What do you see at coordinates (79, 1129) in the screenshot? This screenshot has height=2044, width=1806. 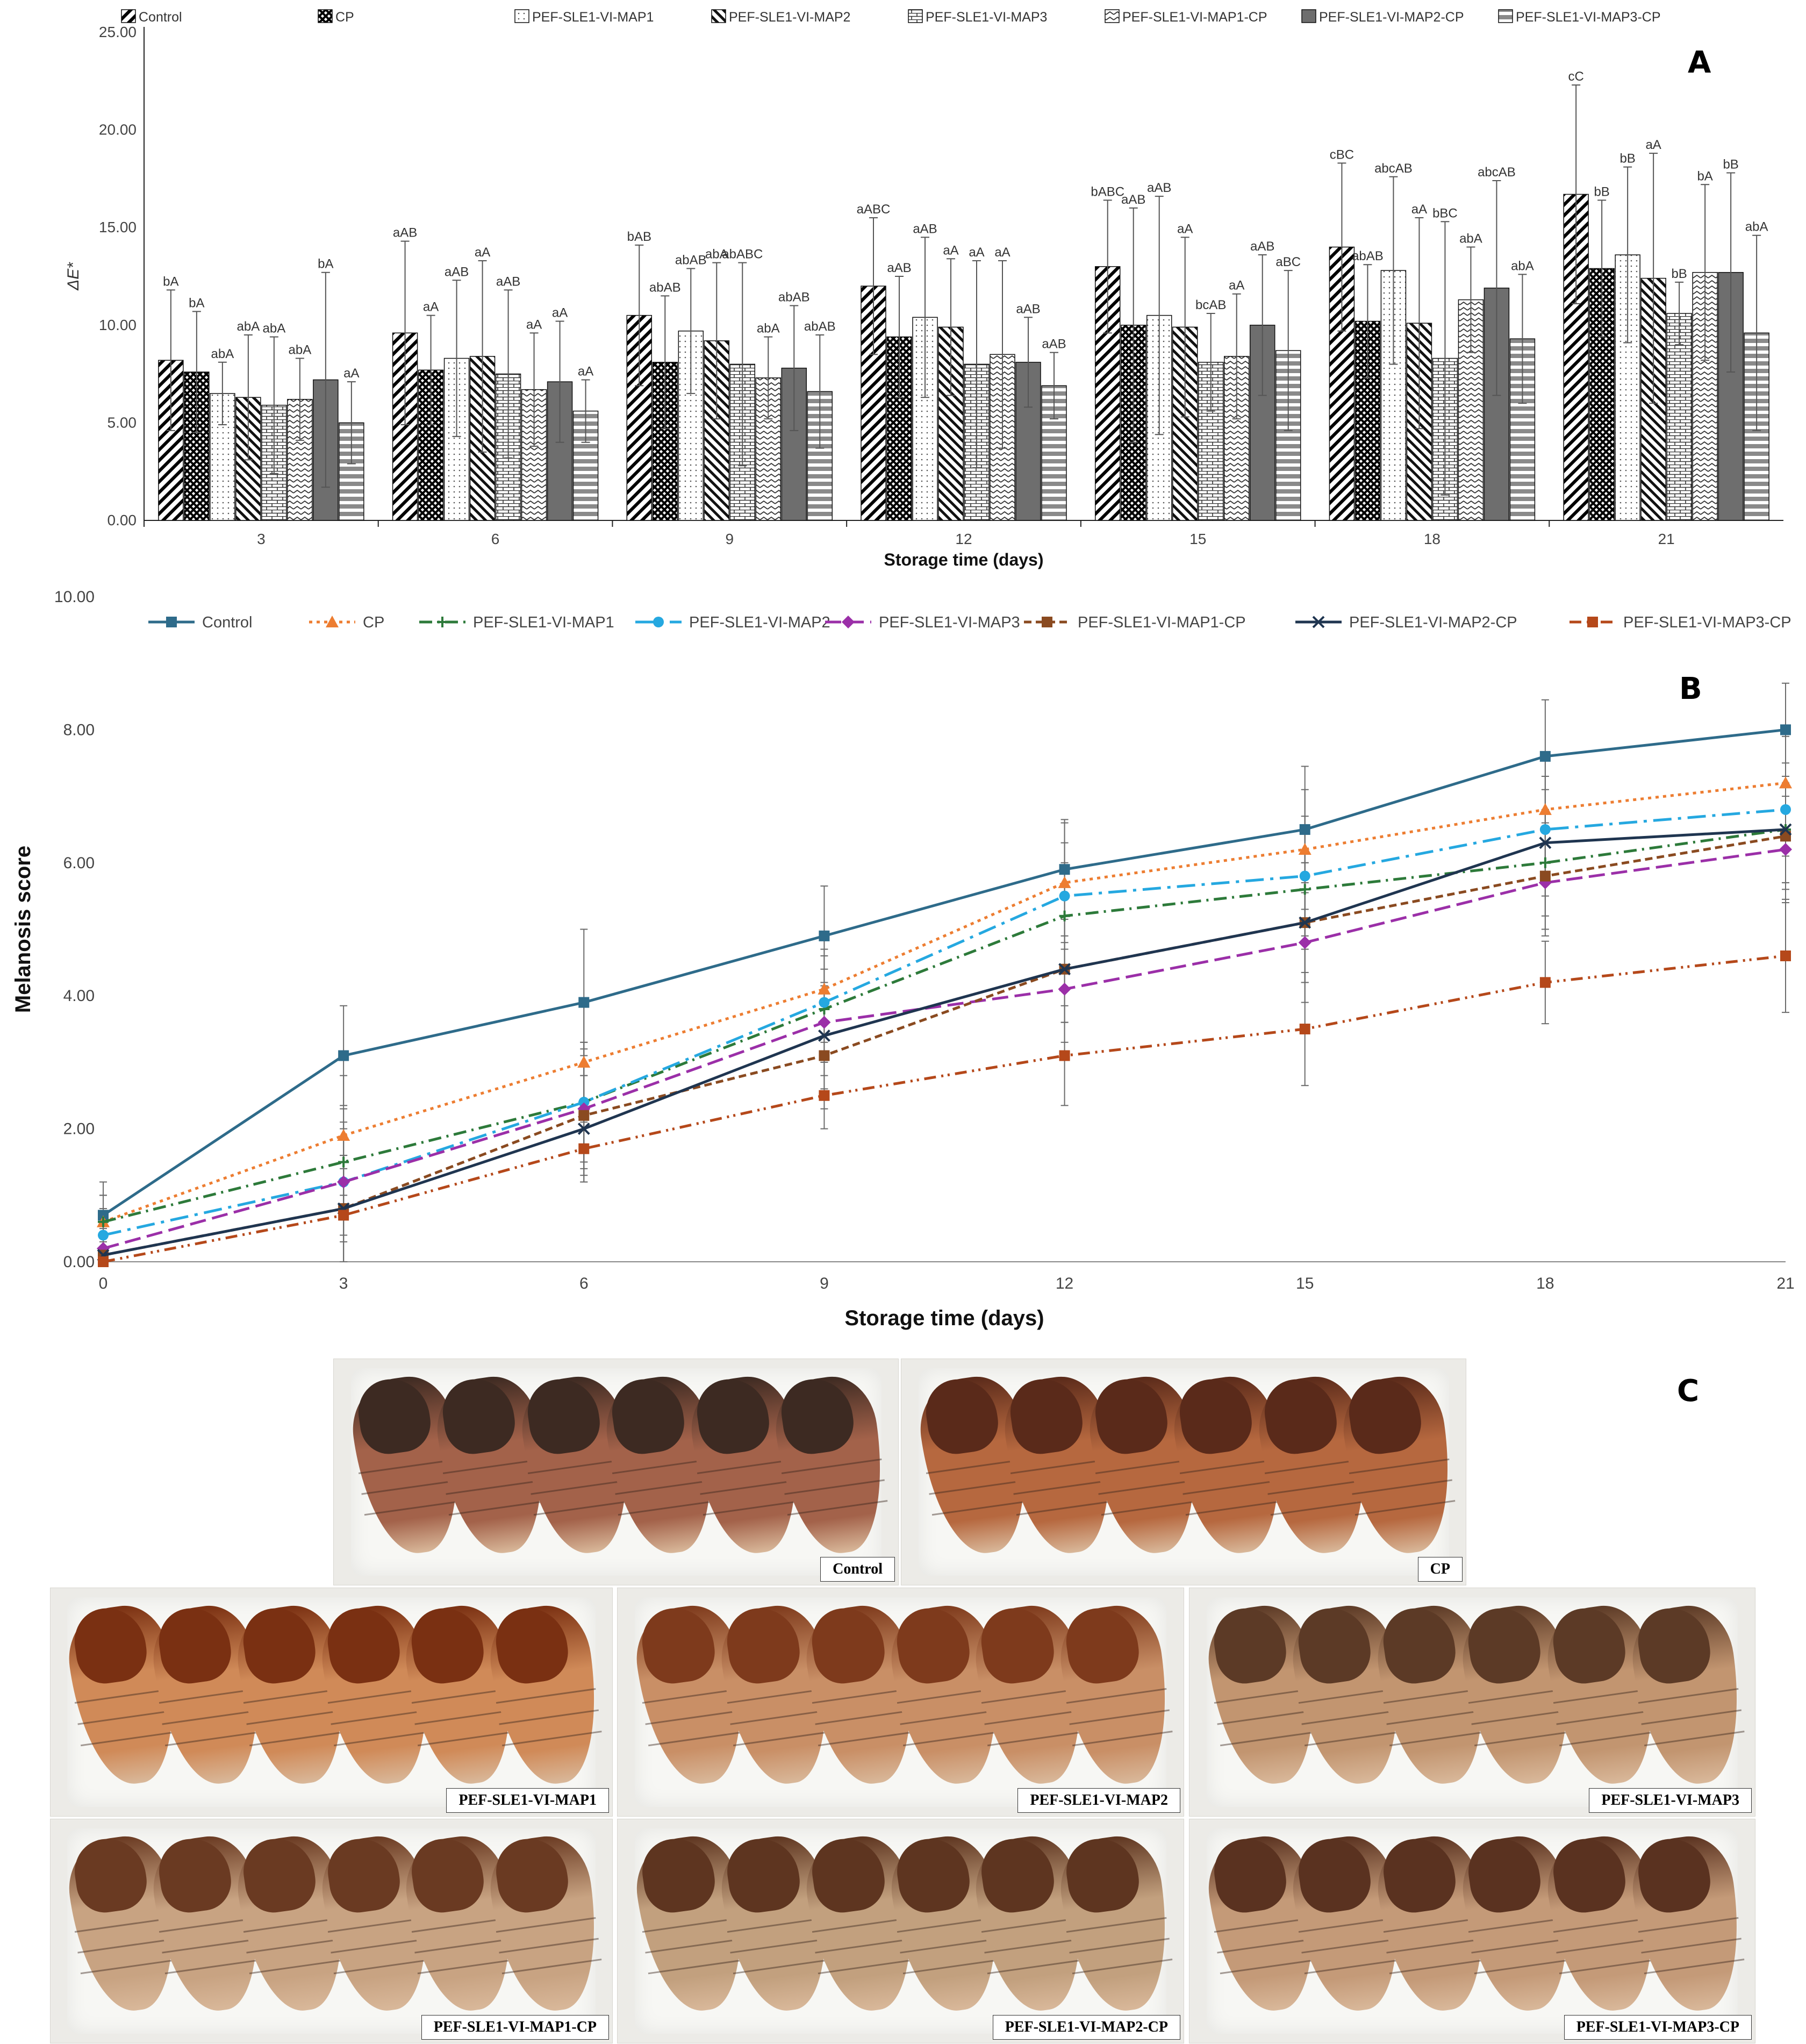 I see `y-tick-label-b: 2.00` at bounding box center [79, 1129].